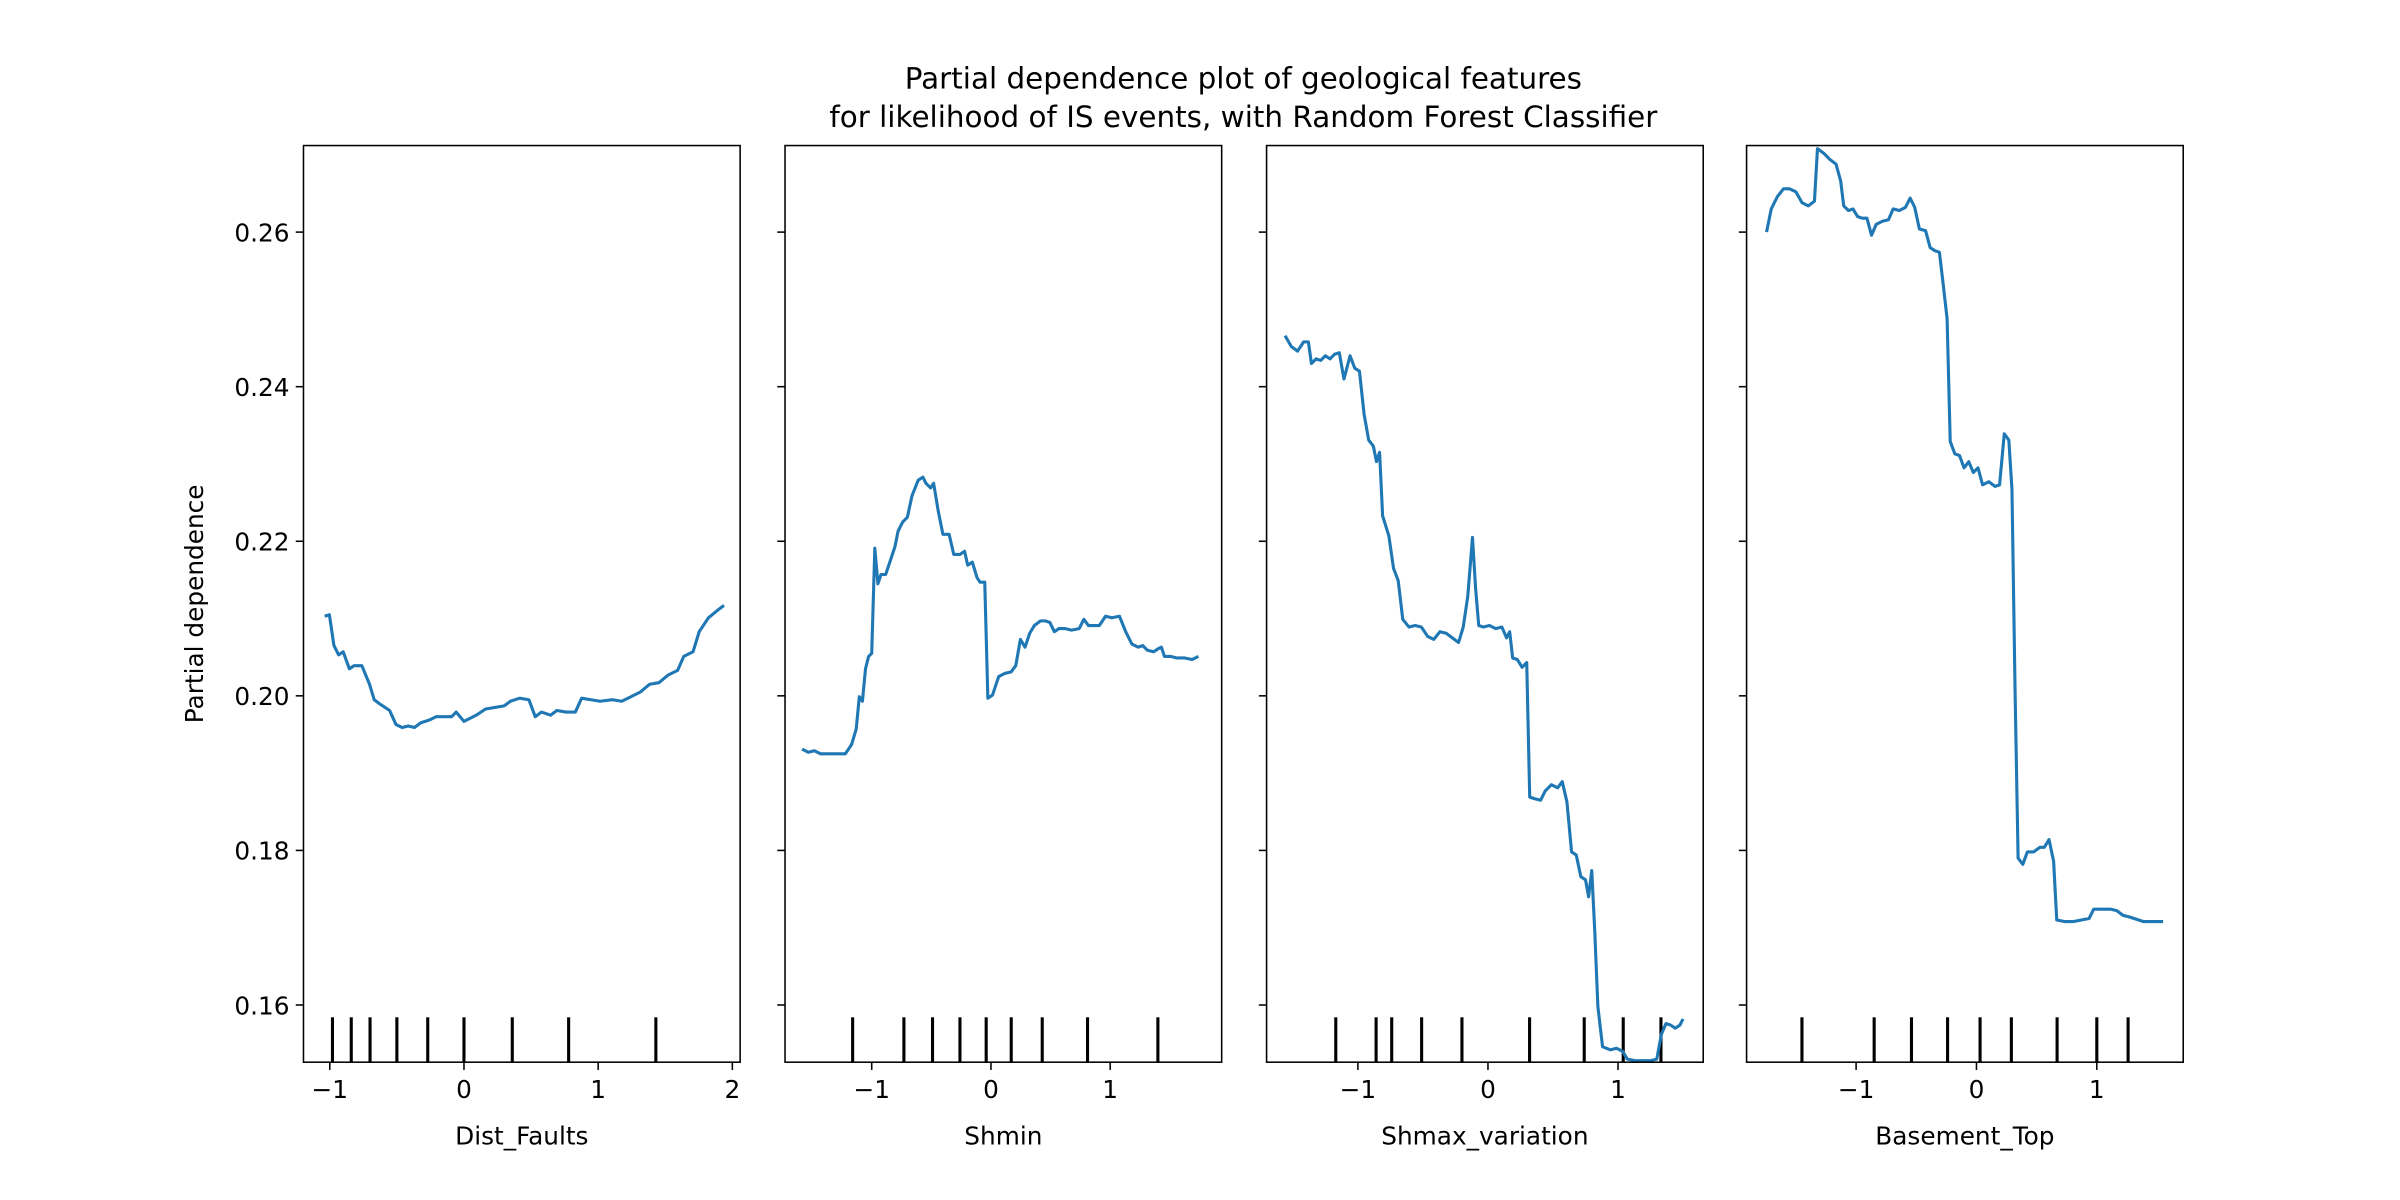  What do you see at coordinates (521, 1135) in the screenshot?
I see `x-axis-label: Dist_Faults` at bounding box center [521, 1135].